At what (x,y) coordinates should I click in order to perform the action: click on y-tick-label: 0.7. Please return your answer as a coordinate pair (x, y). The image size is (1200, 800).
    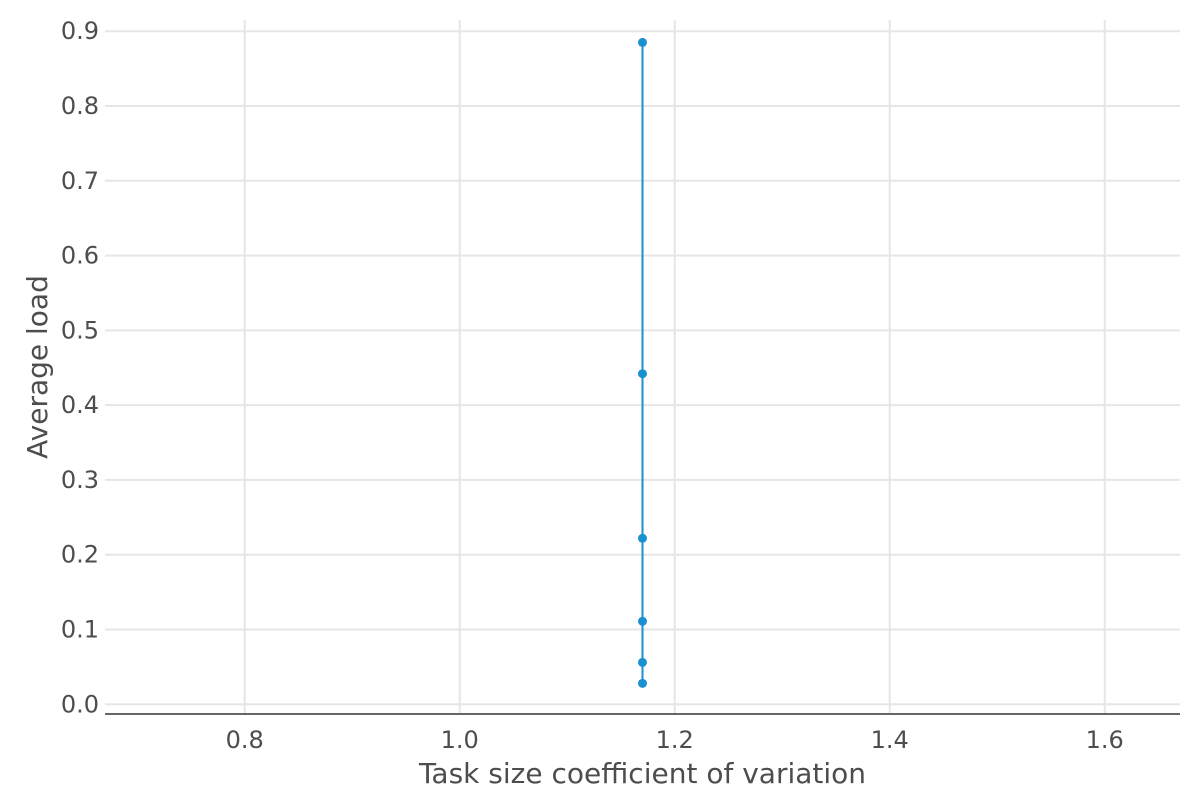
    Looking at the image, I should click on (80, 181).